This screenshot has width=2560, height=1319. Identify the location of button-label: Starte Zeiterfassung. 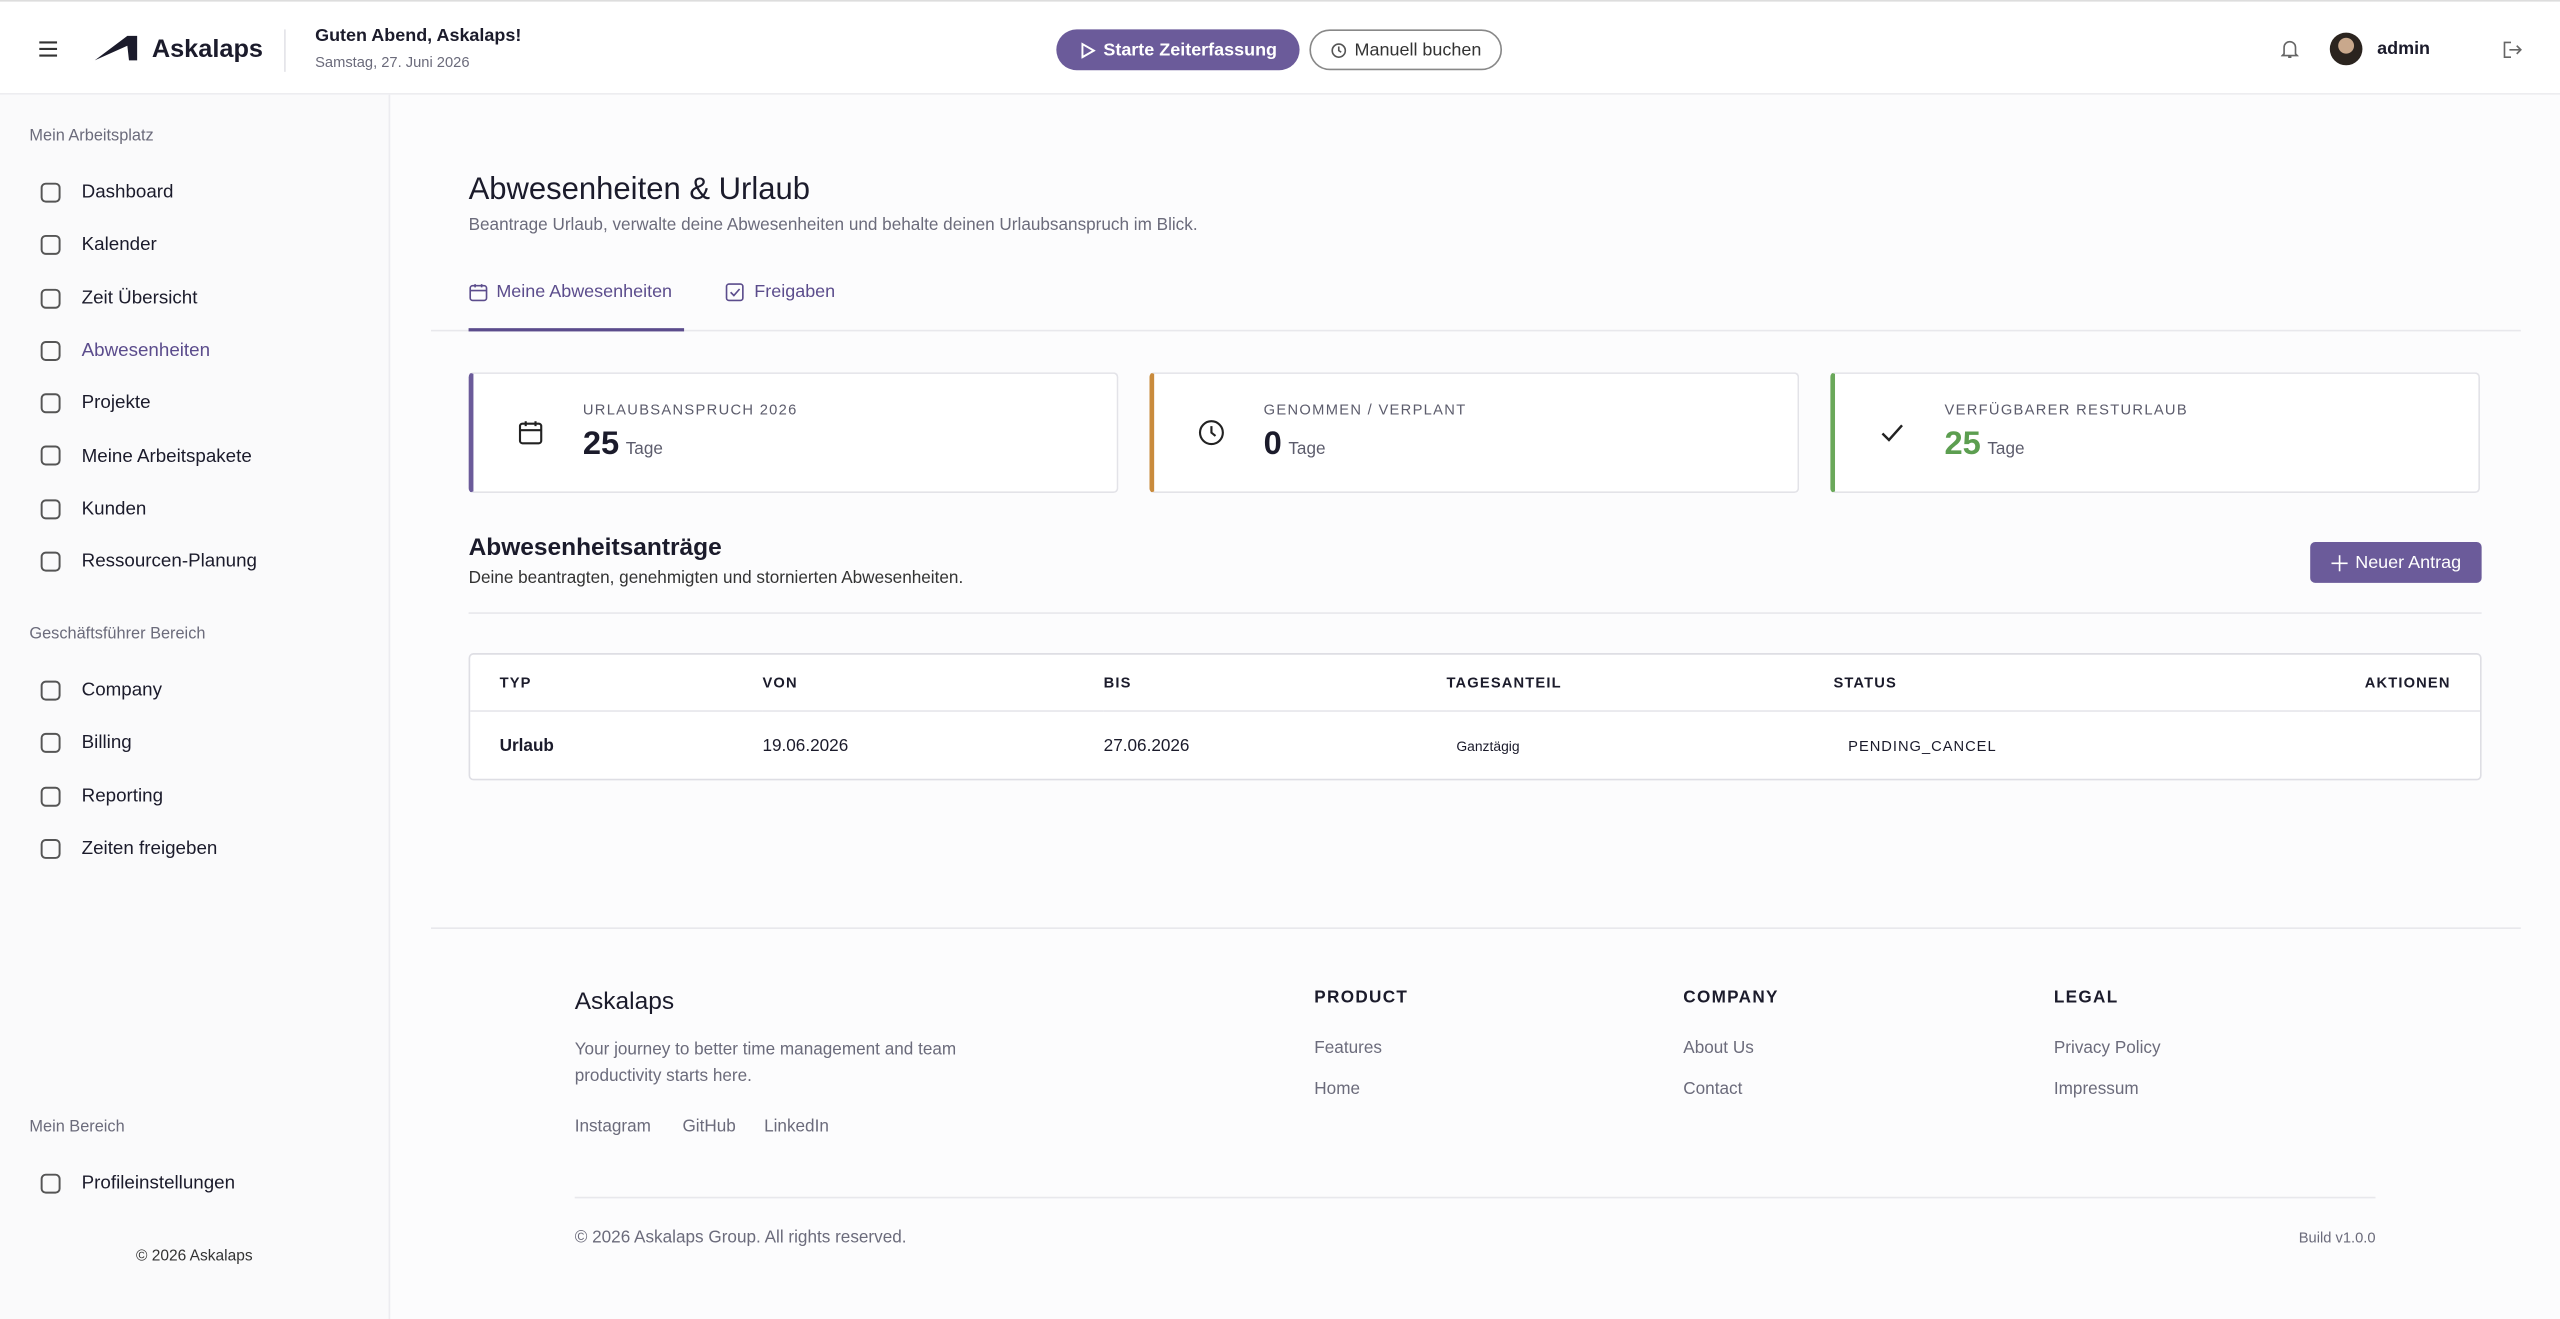
(1190, 49).